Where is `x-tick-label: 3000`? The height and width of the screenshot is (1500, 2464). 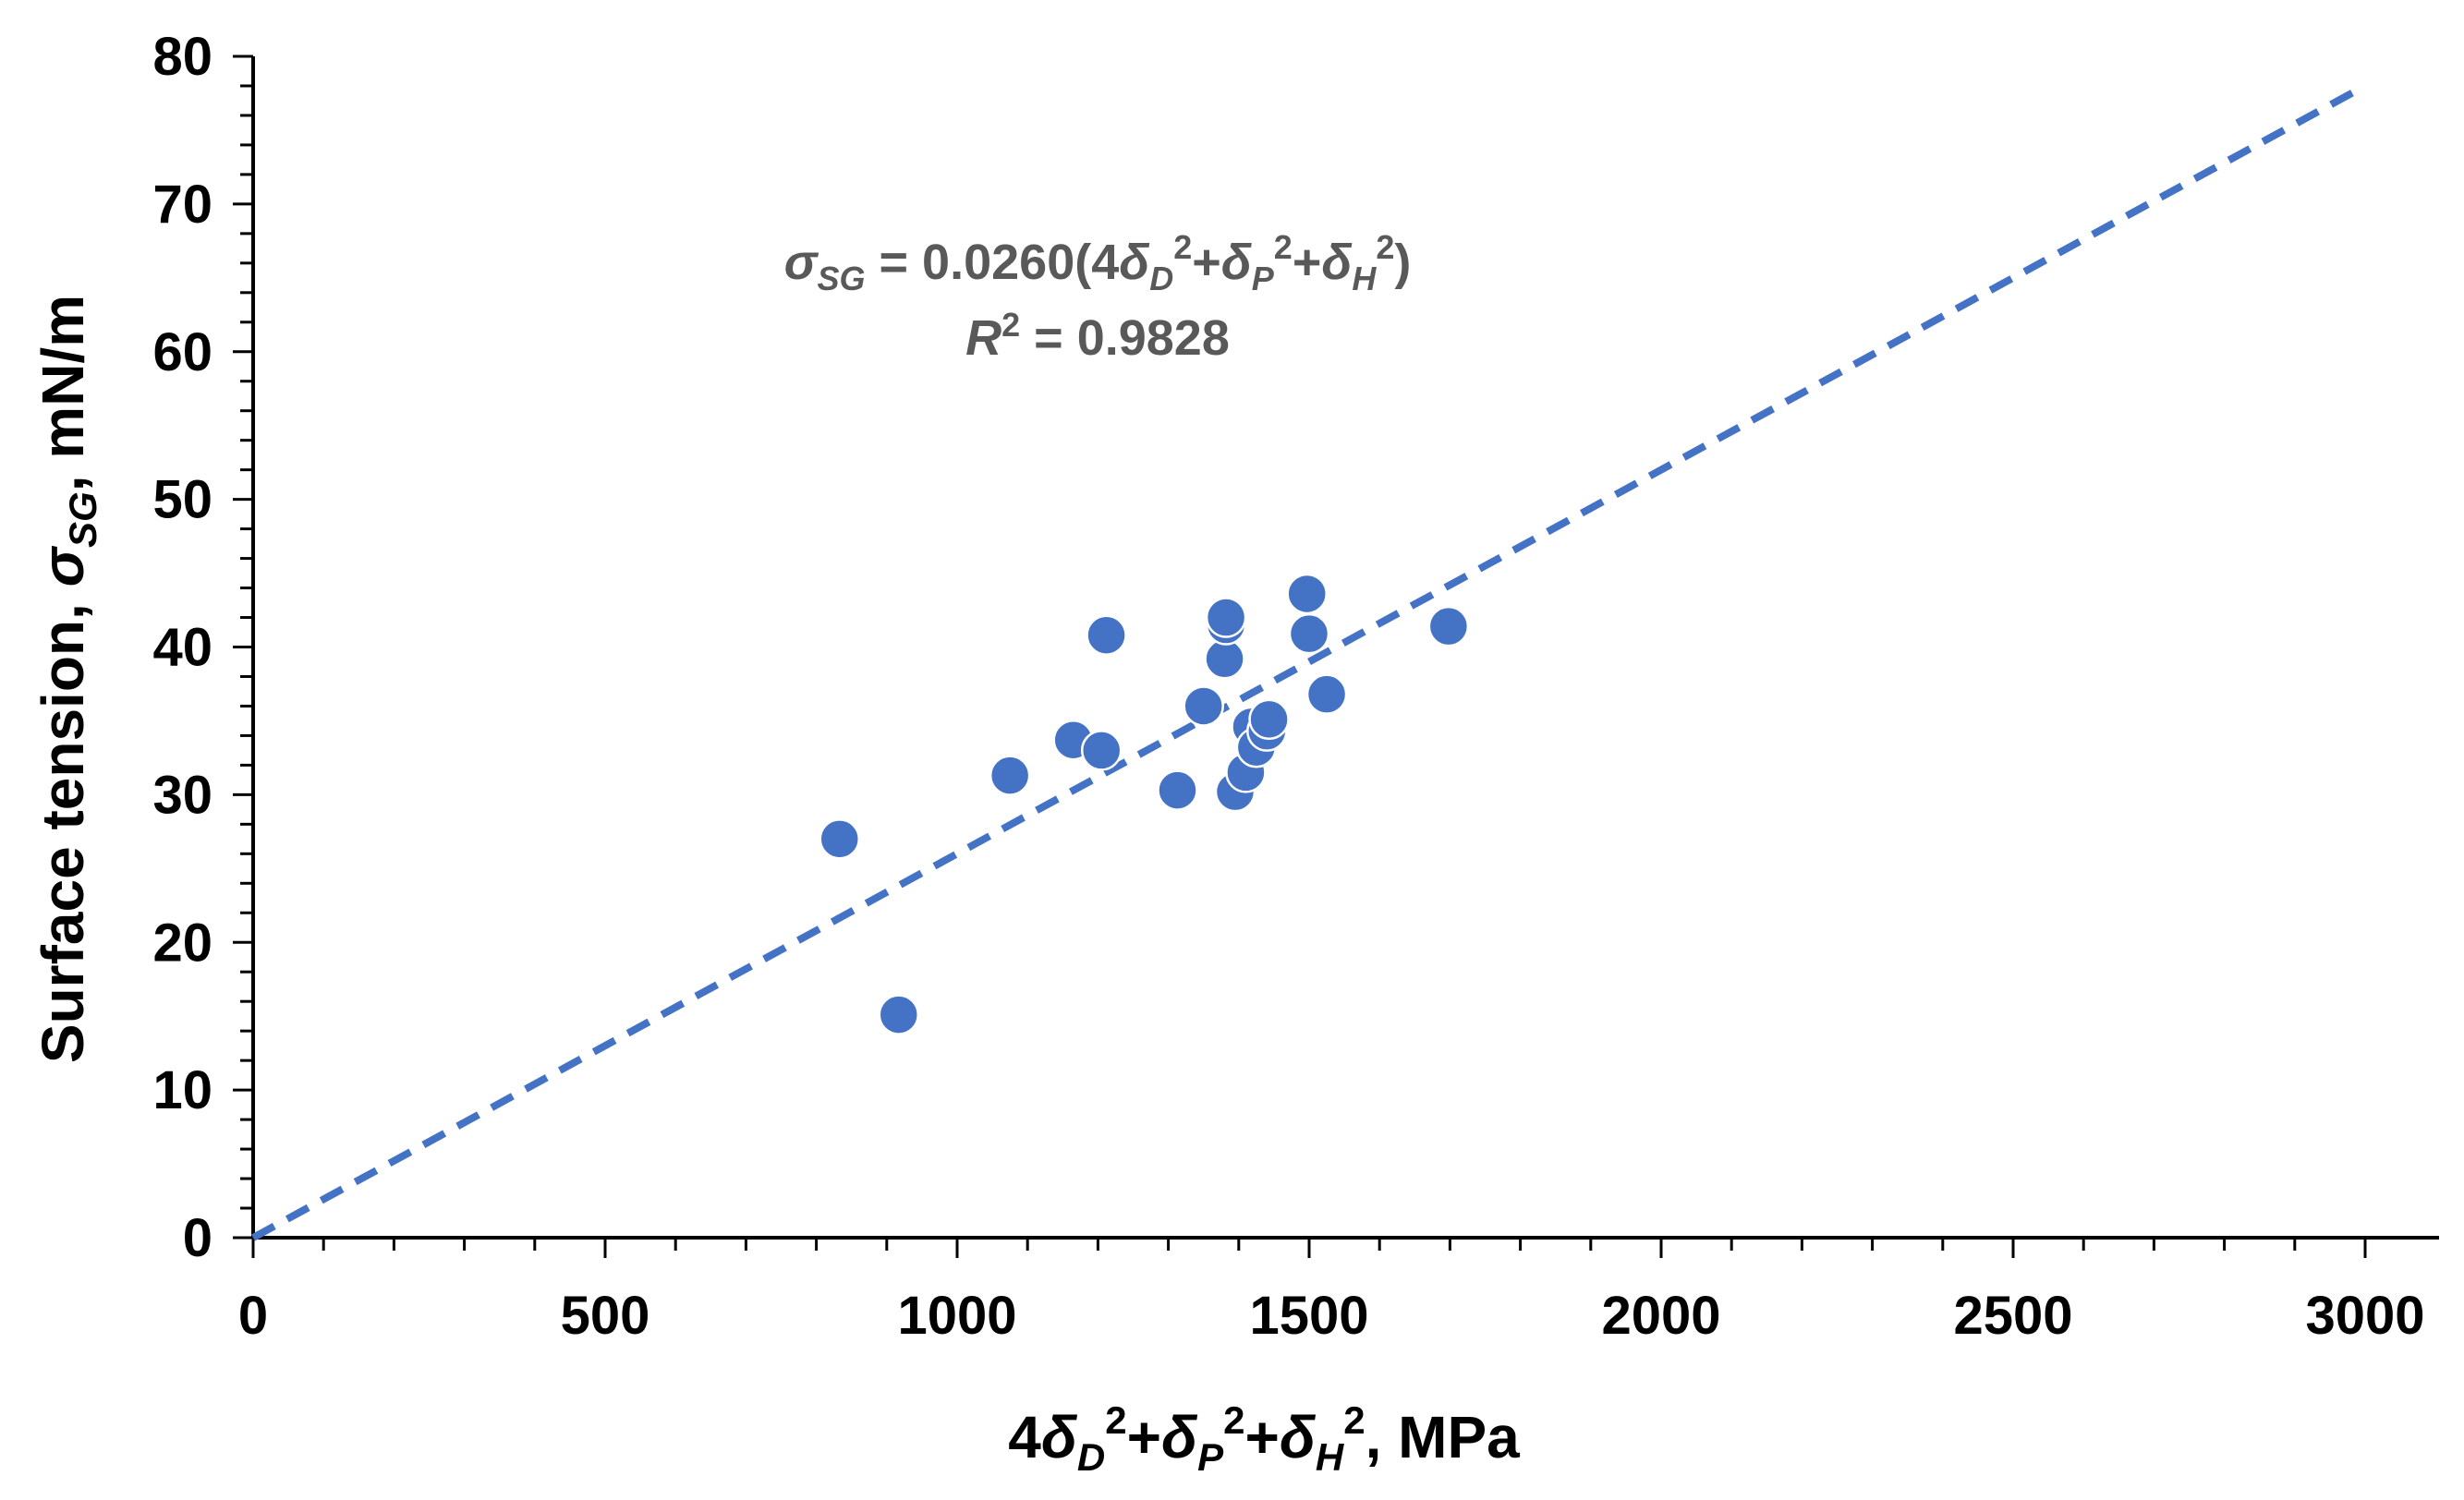 x-tick-label: 3000 is located at coordinates (2364, 1316).